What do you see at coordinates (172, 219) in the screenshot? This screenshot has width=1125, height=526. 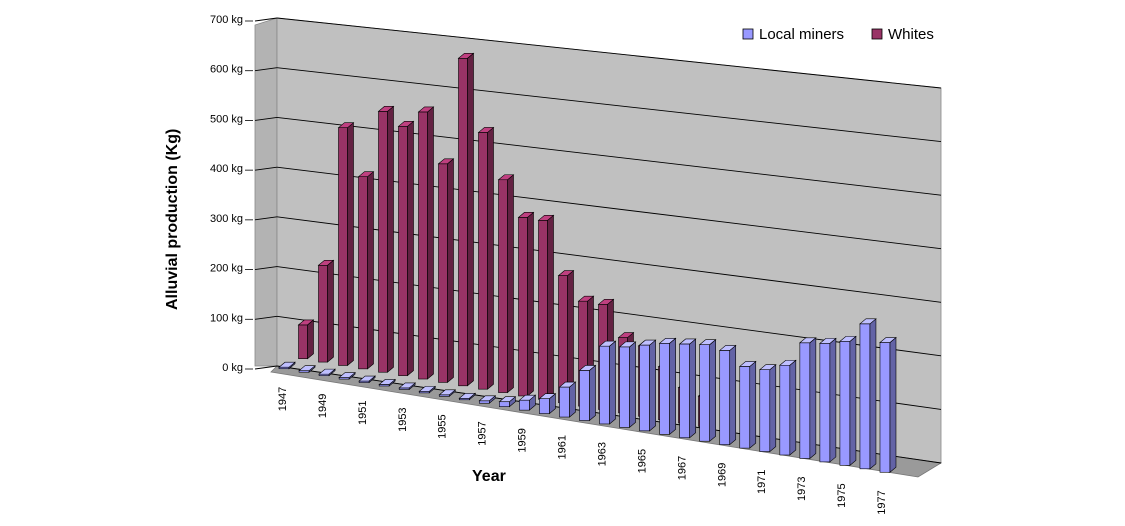 I see `y-axis-title: Alluvial production (Kg)` at bounding box center [172, 219].